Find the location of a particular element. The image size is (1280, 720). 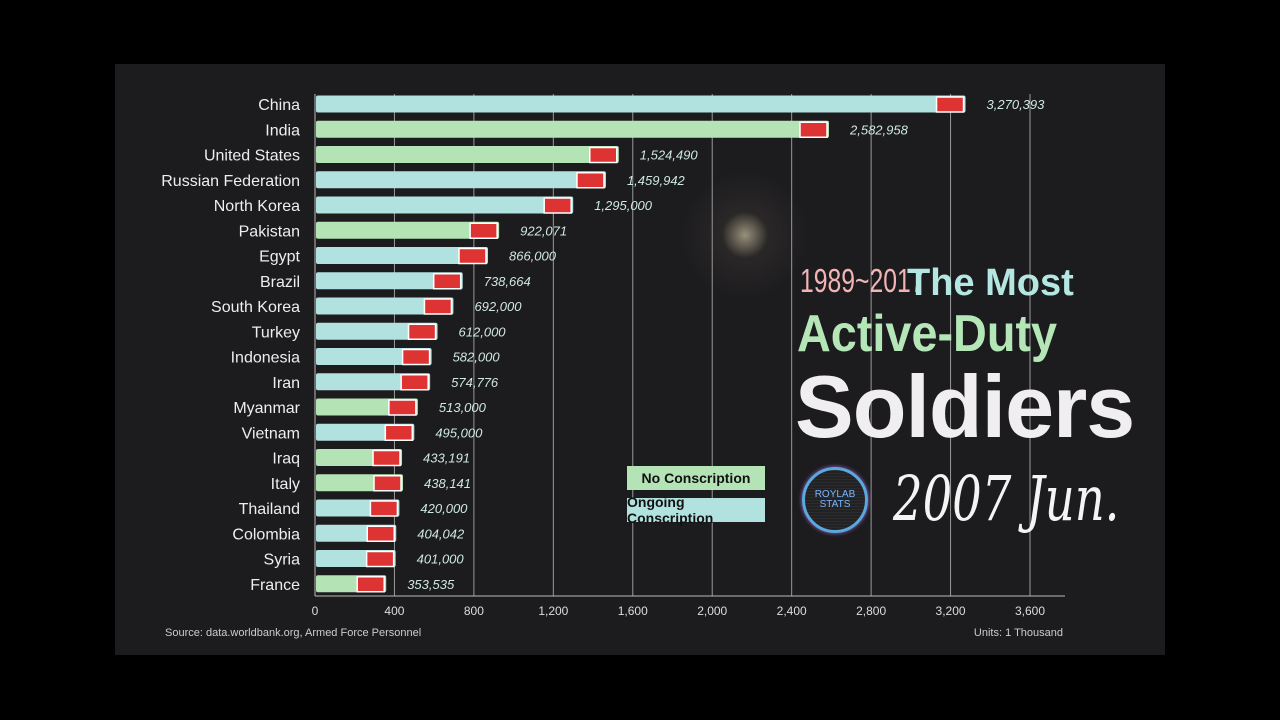

x-tick-label: 3,600 is located at coordinates (1030, 611).